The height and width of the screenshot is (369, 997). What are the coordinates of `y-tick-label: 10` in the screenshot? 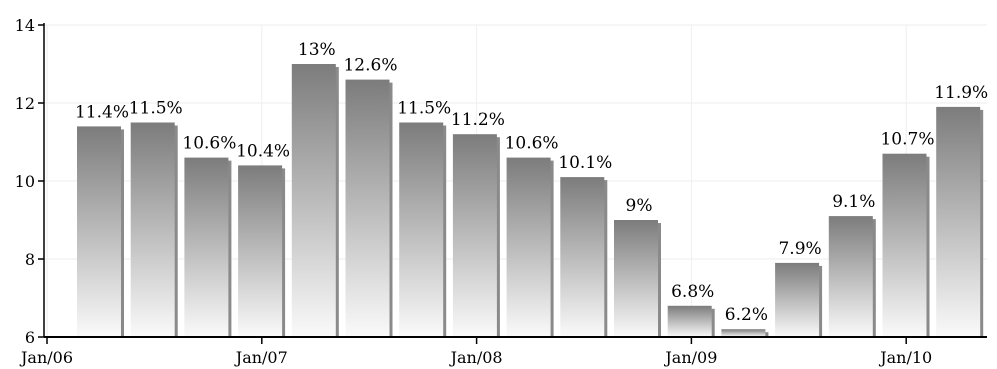 It's located at (25, 181).